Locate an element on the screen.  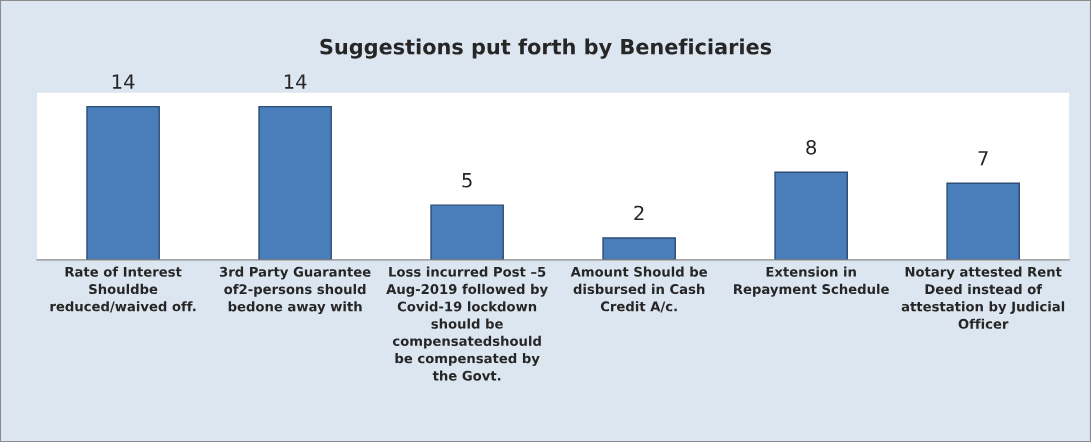
x-tick-label: Notary attested Rent Deed instead of attestation by Judicial Officer is located at coordinates (983, 297).